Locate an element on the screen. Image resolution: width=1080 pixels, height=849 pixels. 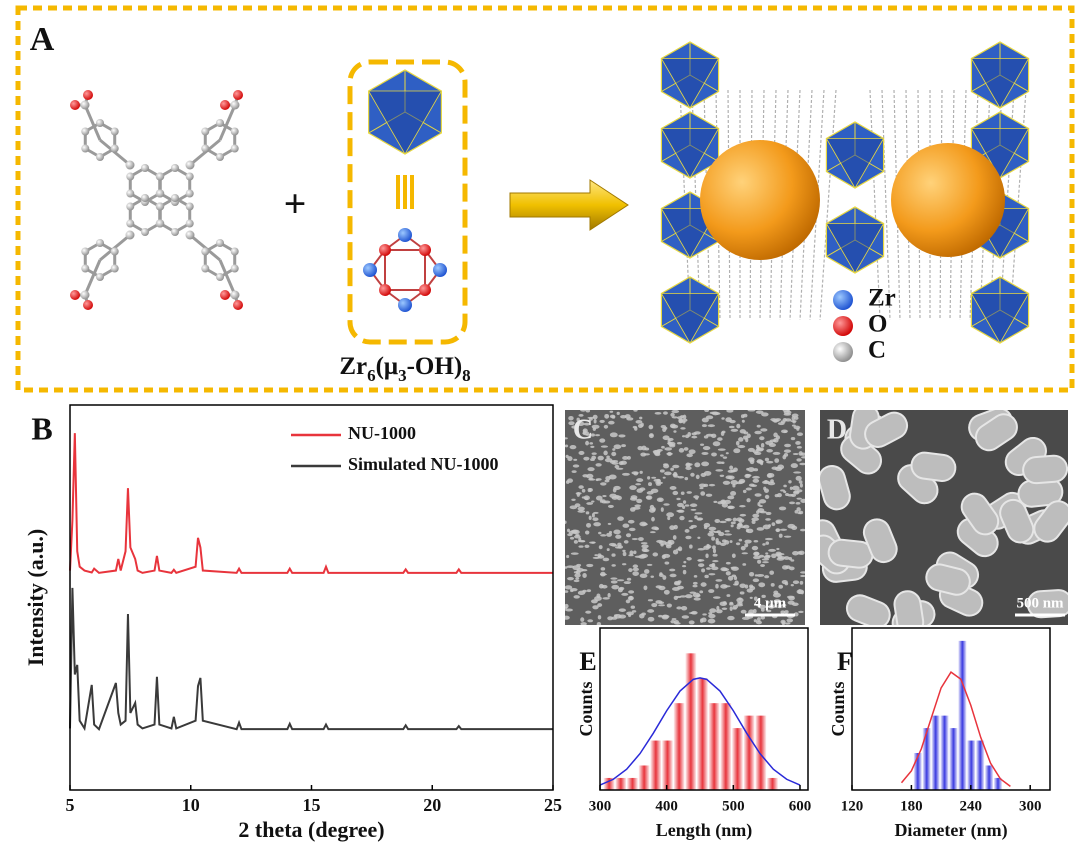
y-axis-label: Counts is located at coordinates (838, 708).